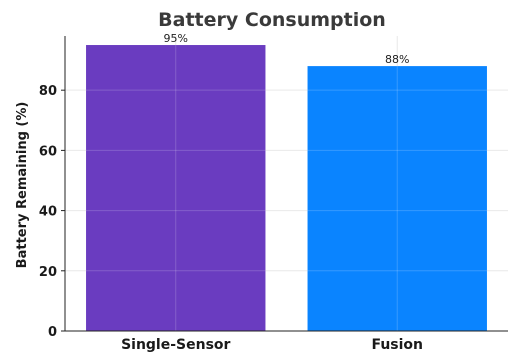 The image size is (511, 353). Describe the element at coordinates (48, 272) in the screenshot. I see `y-tick-label: 20` at that location.